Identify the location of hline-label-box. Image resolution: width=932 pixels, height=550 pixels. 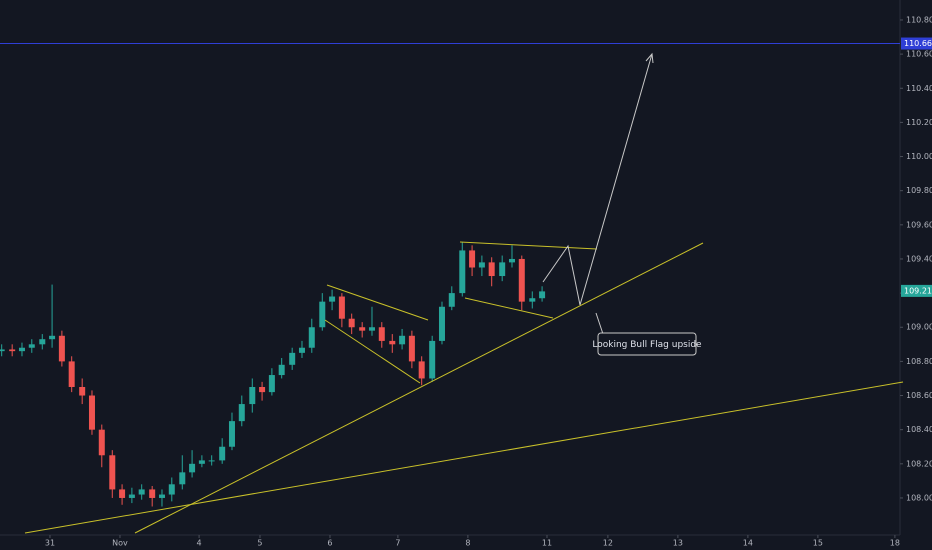
(916, 43).